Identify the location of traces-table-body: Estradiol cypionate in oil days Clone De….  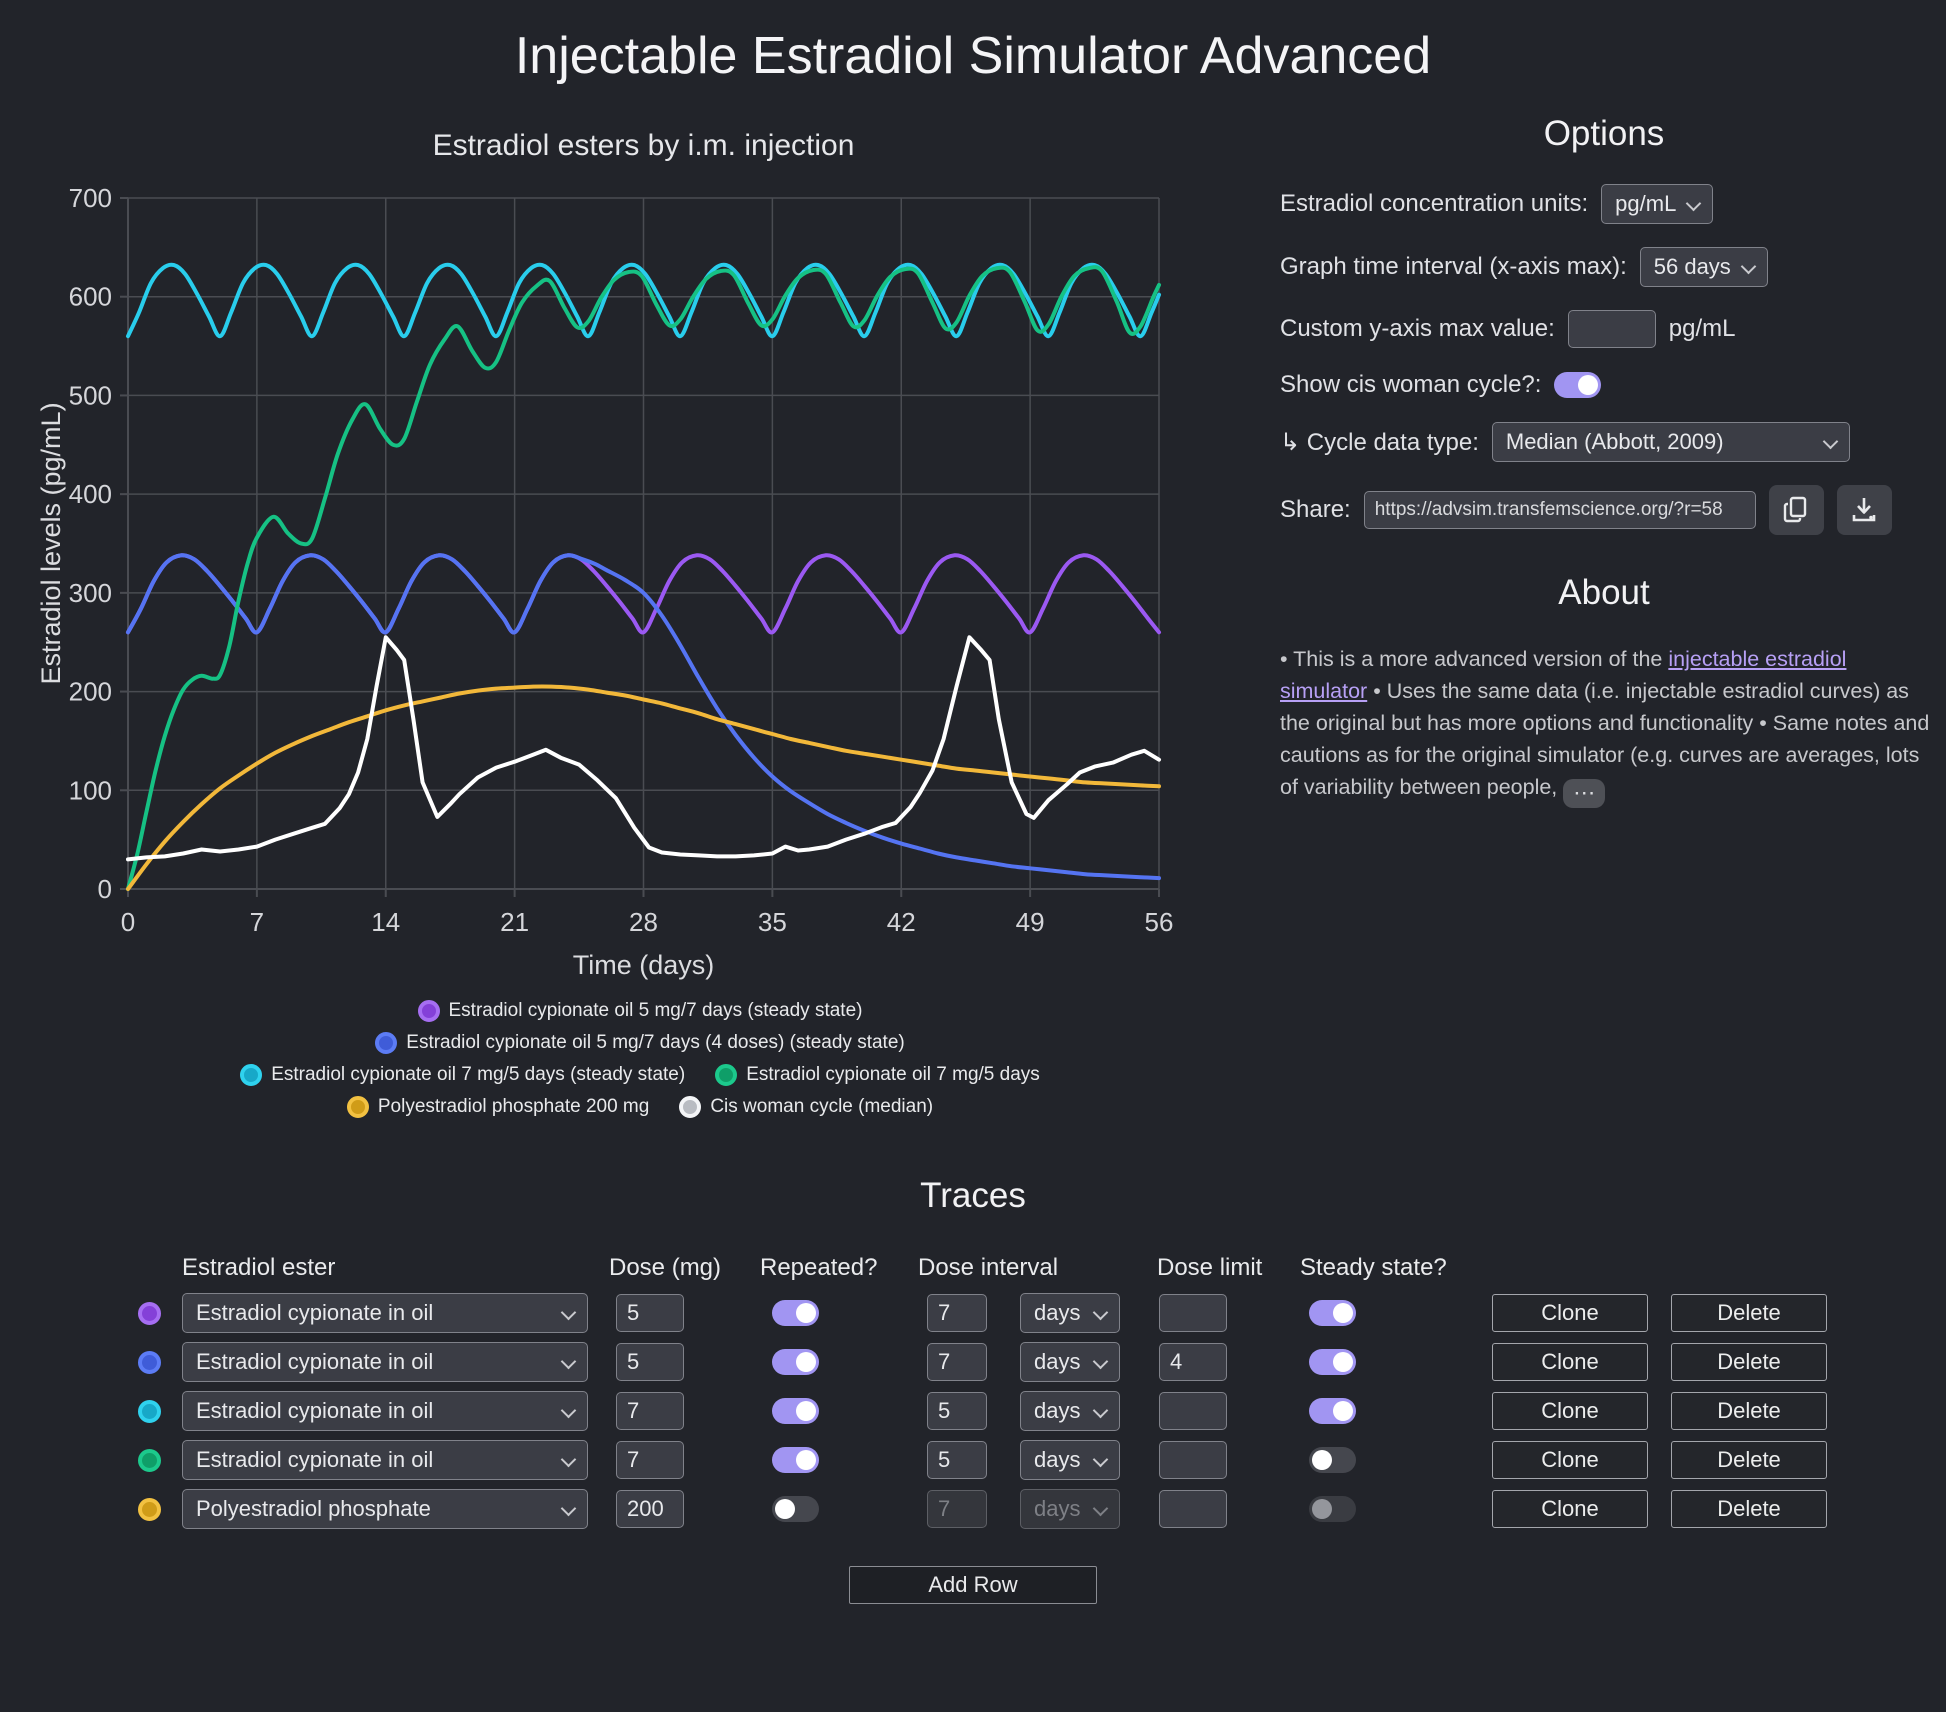
(973, 1411).